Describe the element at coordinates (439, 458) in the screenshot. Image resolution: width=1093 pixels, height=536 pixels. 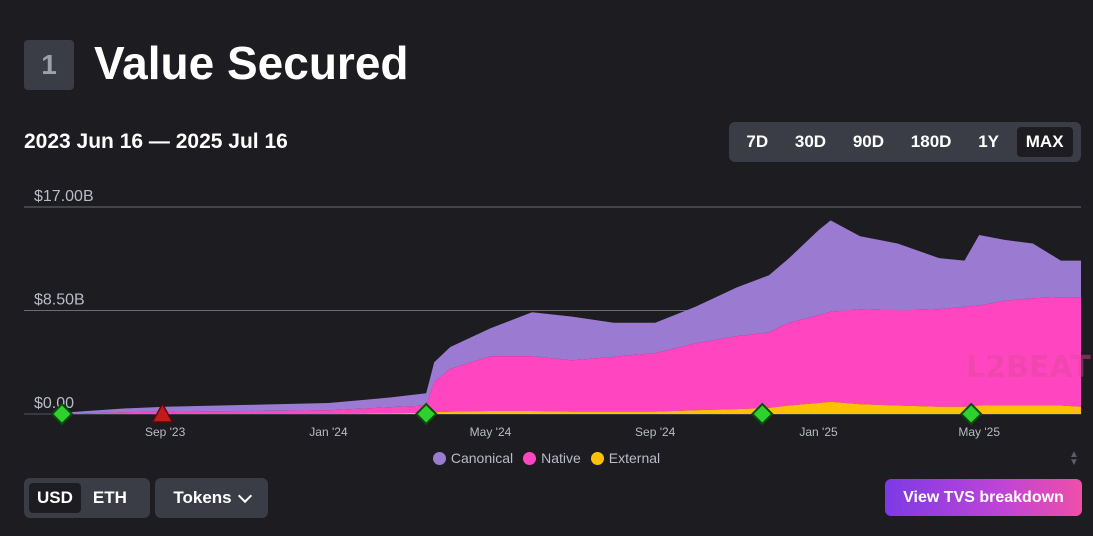
I see `legend-swatch-canonical` at that location.